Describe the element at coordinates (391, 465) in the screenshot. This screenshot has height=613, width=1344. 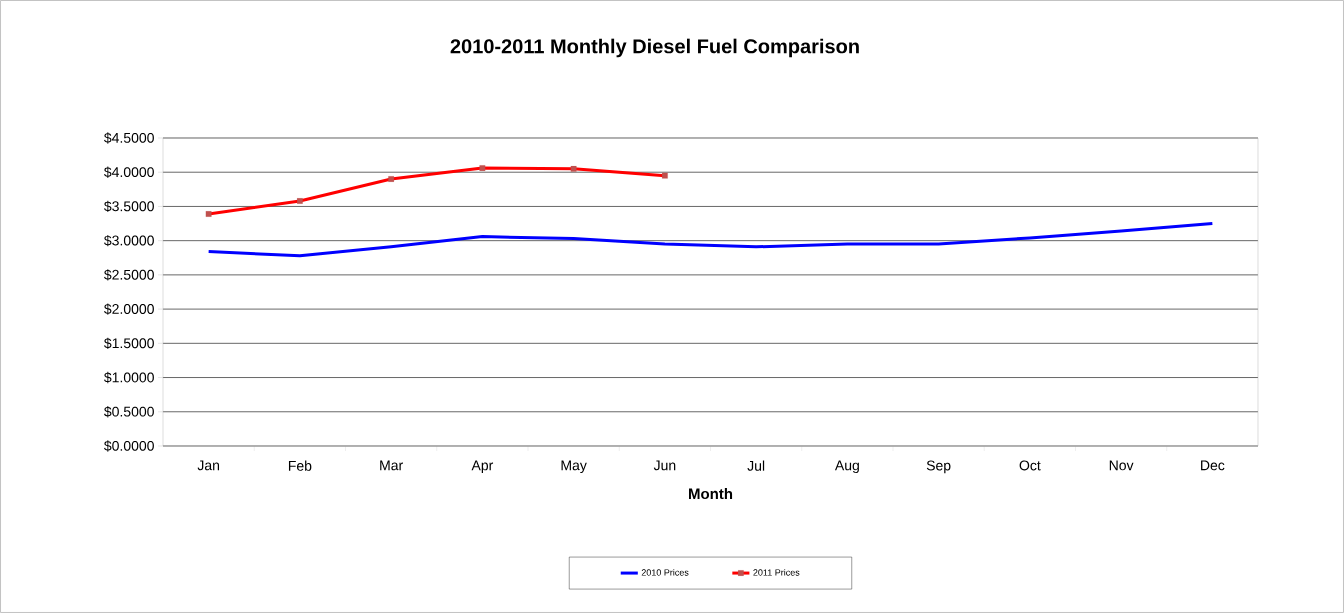
I see `x-tick-label: Mar` at that location.